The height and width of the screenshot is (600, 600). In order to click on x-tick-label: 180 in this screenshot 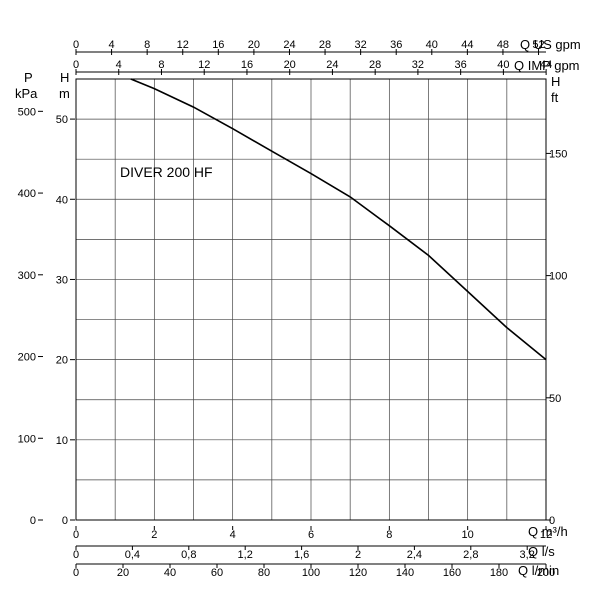, I will do `click(499, 573)`.